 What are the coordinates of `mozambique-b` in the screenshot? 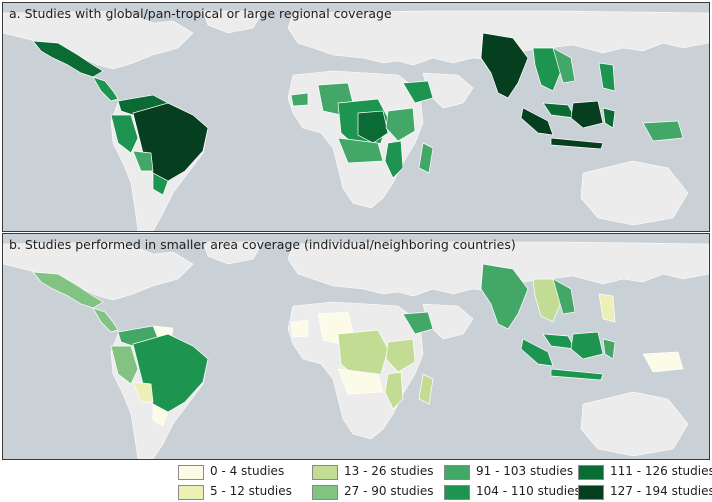 It's located at (394, 390).